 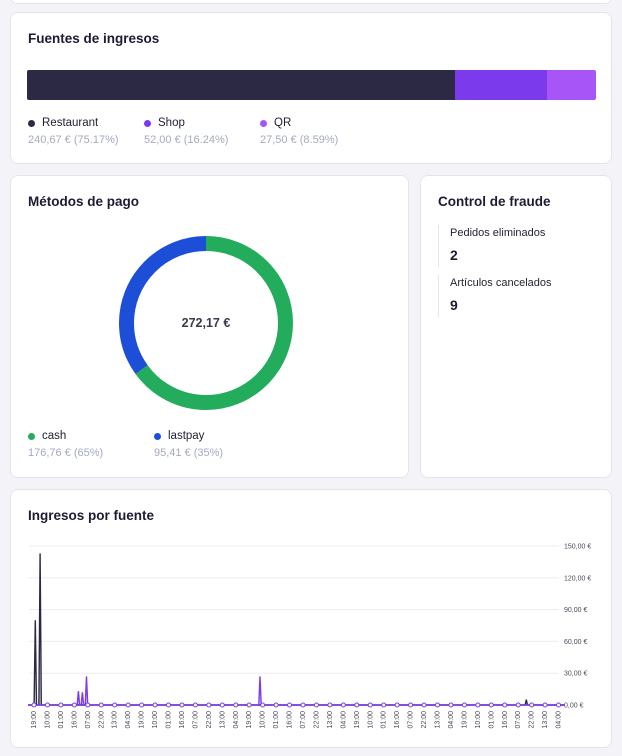 What do you see at coordinates (577, 578) in the screenshot?
I see `y-tick-label: 120,00 €` at bounding box center [577, 578].